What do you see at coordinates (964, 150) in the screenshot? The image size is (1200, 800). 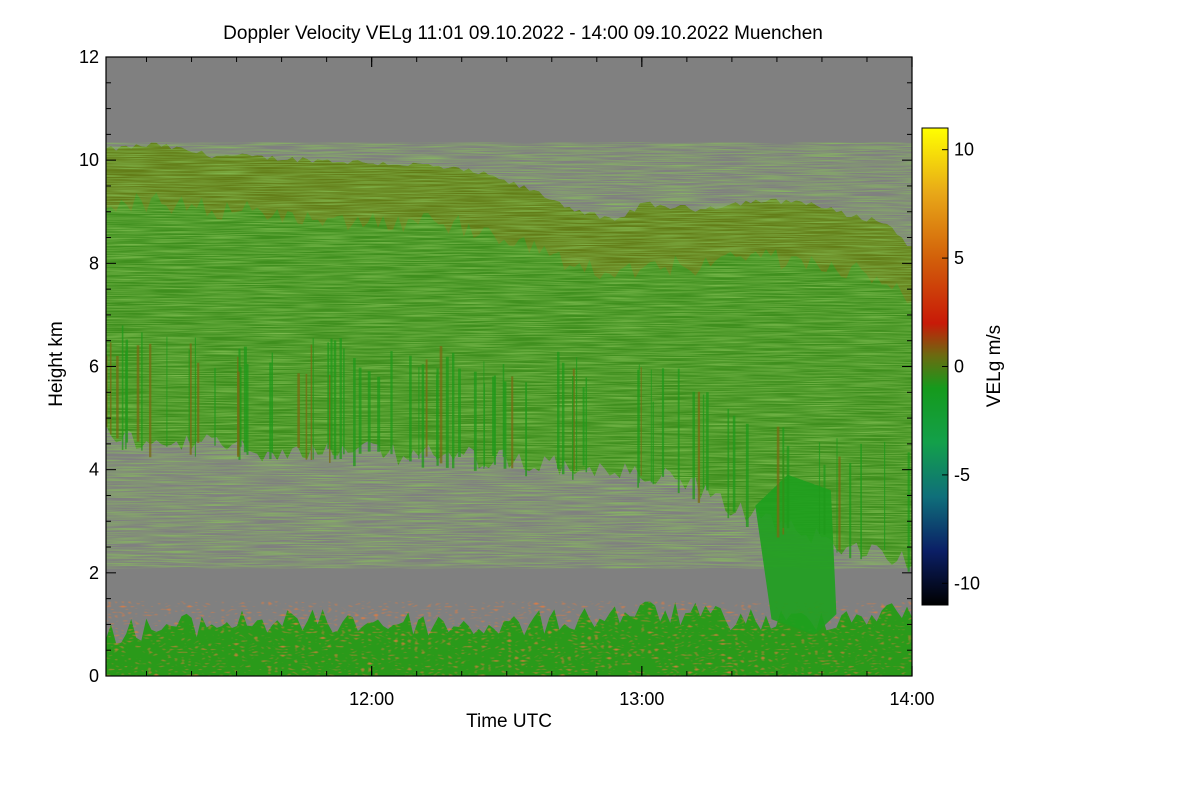 I see `colorbar-tick-label: 10` at bounding box center [964, 150].